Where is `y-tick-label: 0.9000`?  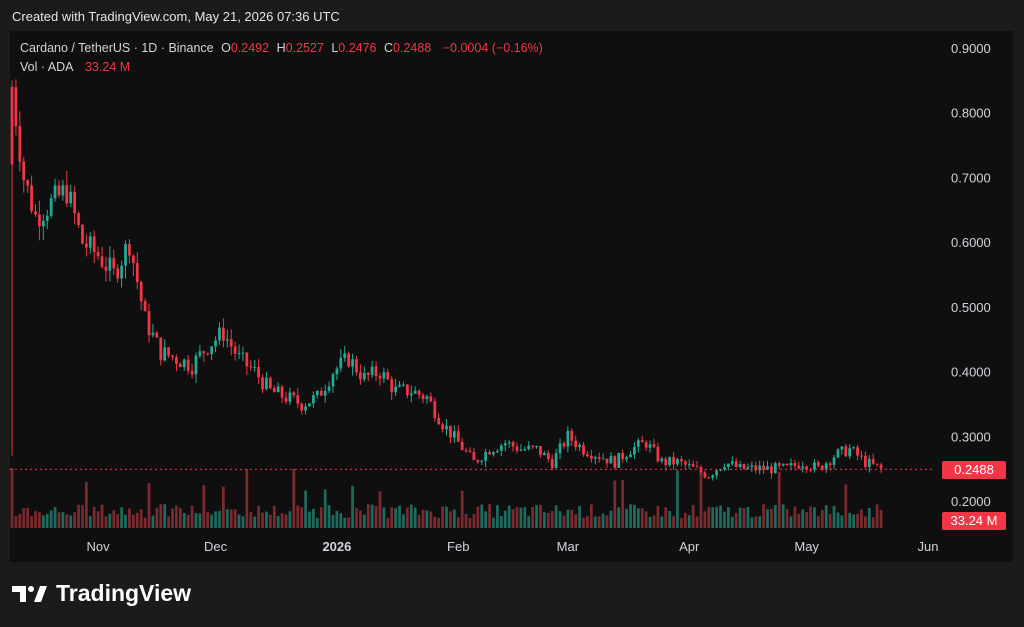
y-tick-label: 0.9000 is located at coordinates (971, 48).